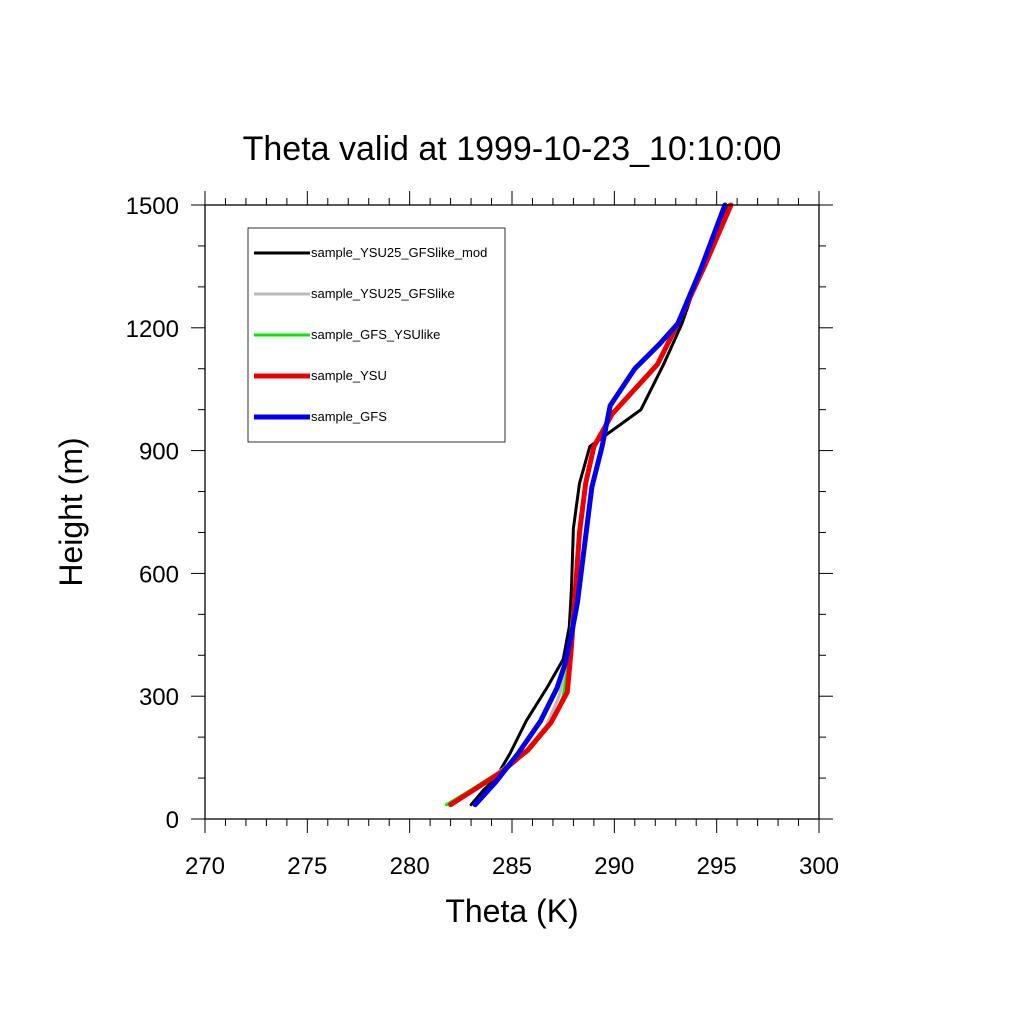 This screenshot has width=1024, height=1024. What do you see at coordinates (349, 416) in the screenshot?
I see `legend-label: sample_GFS` at bounding box center [349, 416].